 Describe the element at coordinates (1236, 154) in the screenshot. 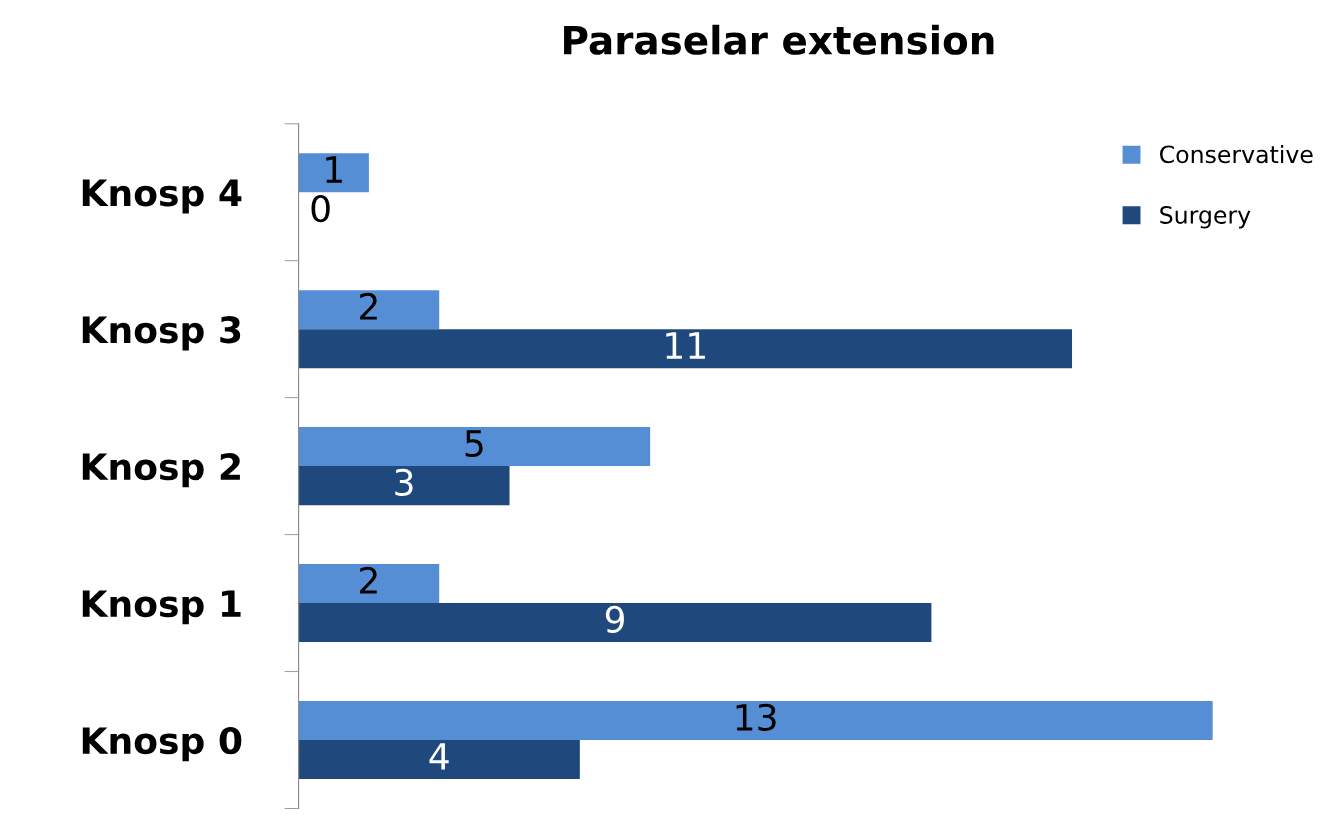

I see `legend-label: Conservative` at that location.